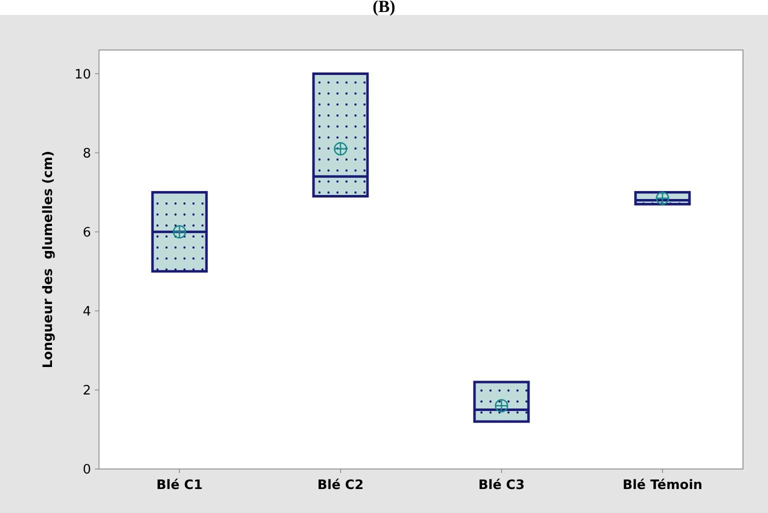  What do you see at coordinates (501, 485) in the screenshot?
I see `x-tick-label: Blé C3` at bounding box center [501, 485].